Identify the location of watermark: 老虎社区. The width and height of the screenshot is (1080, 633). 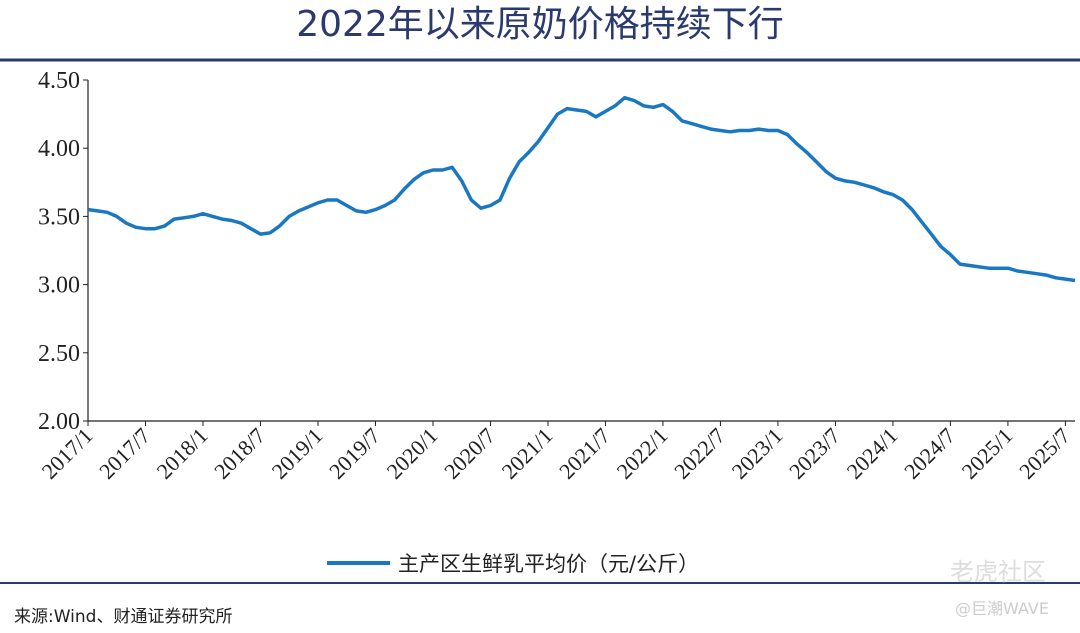
(998, 572).